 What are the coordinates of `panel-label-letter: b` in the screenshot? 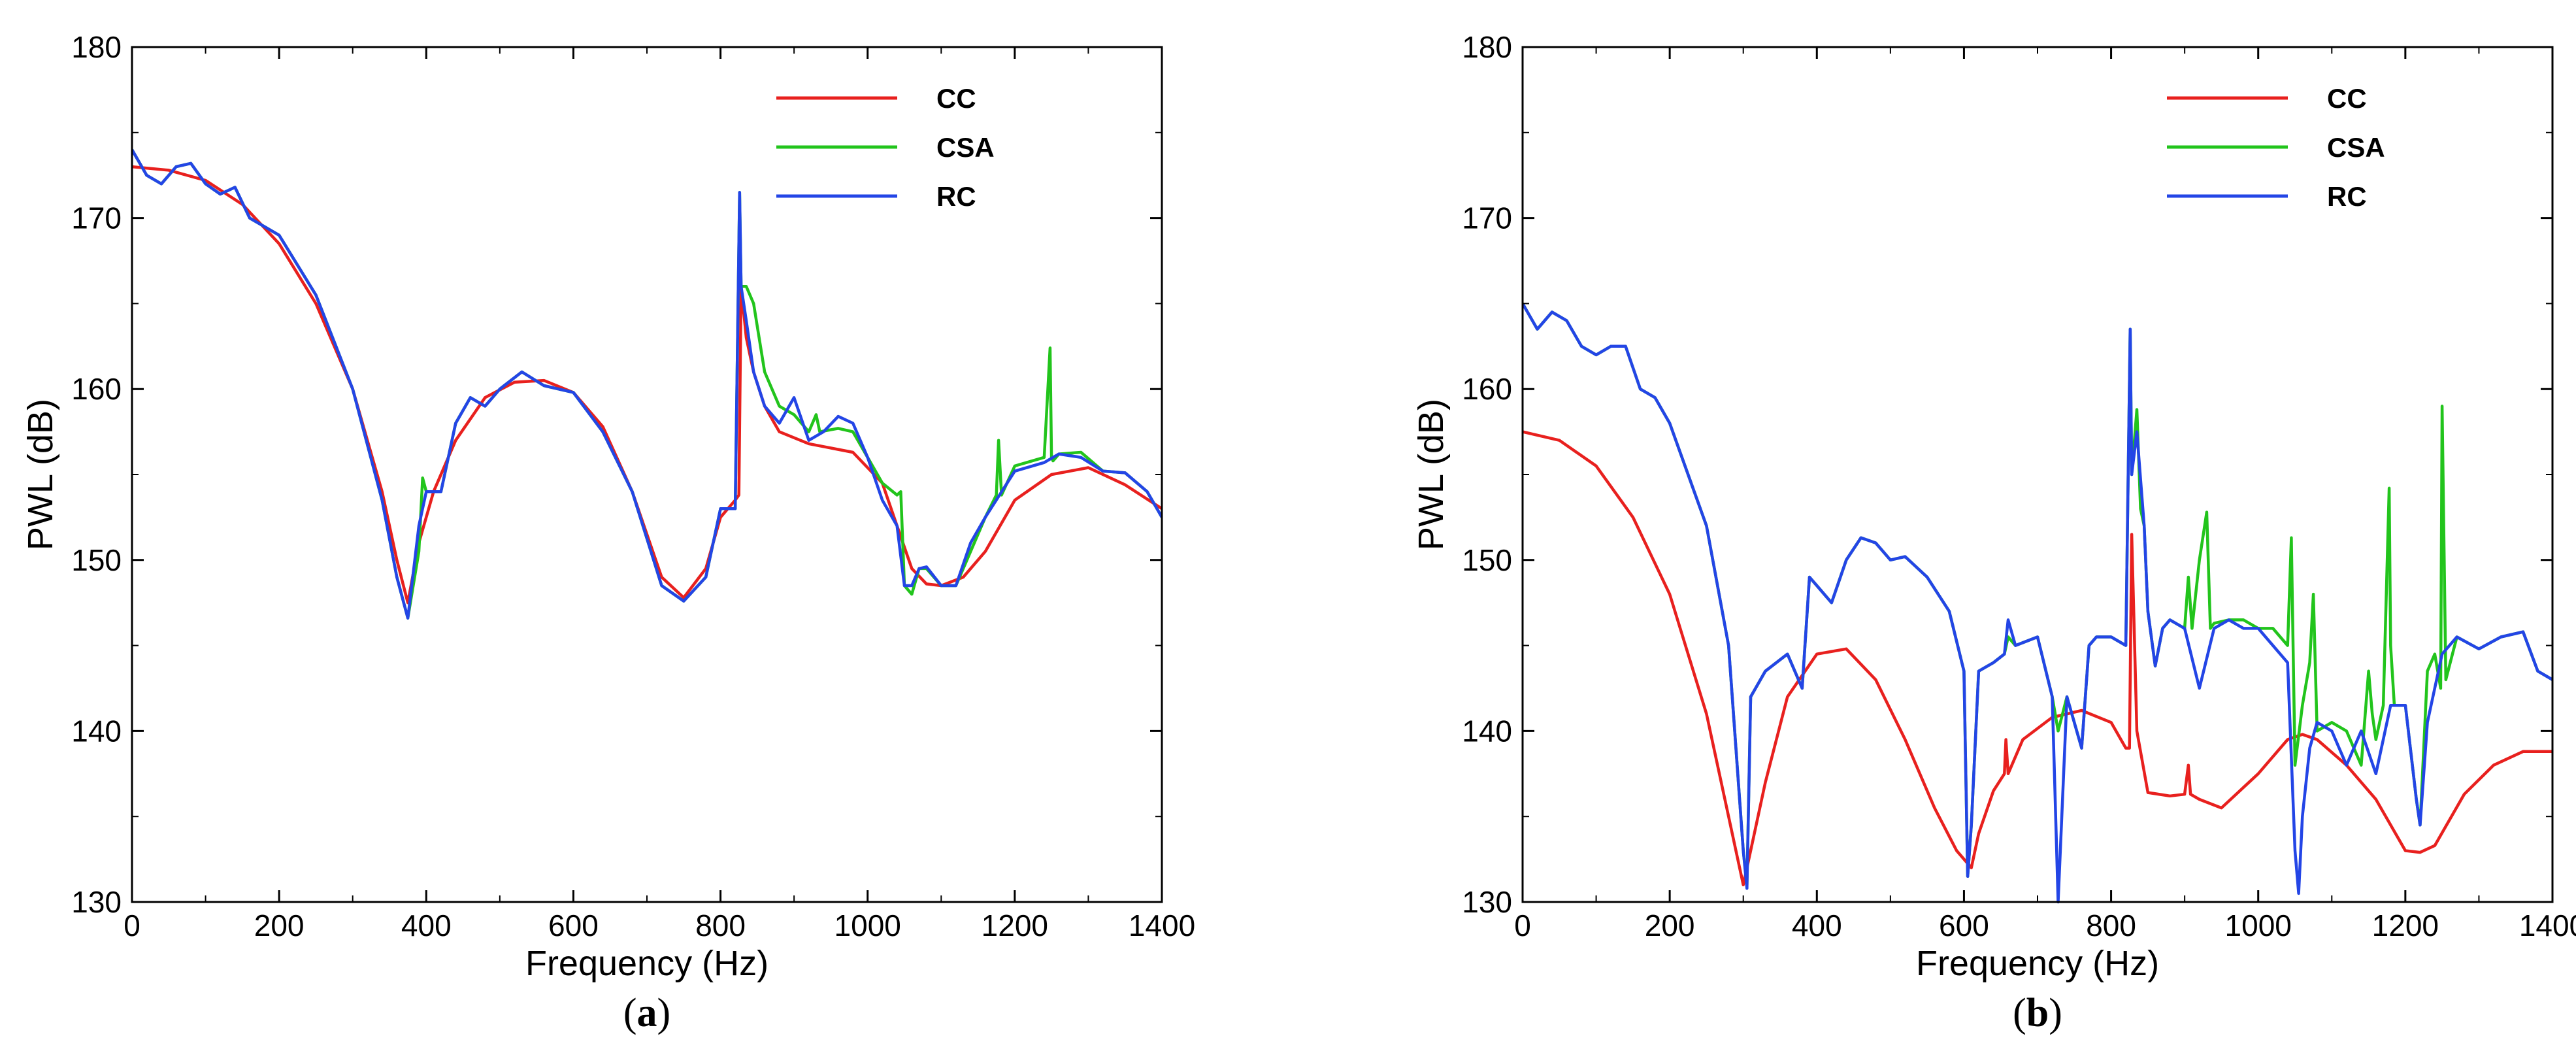 It's located at (2037, 1013).